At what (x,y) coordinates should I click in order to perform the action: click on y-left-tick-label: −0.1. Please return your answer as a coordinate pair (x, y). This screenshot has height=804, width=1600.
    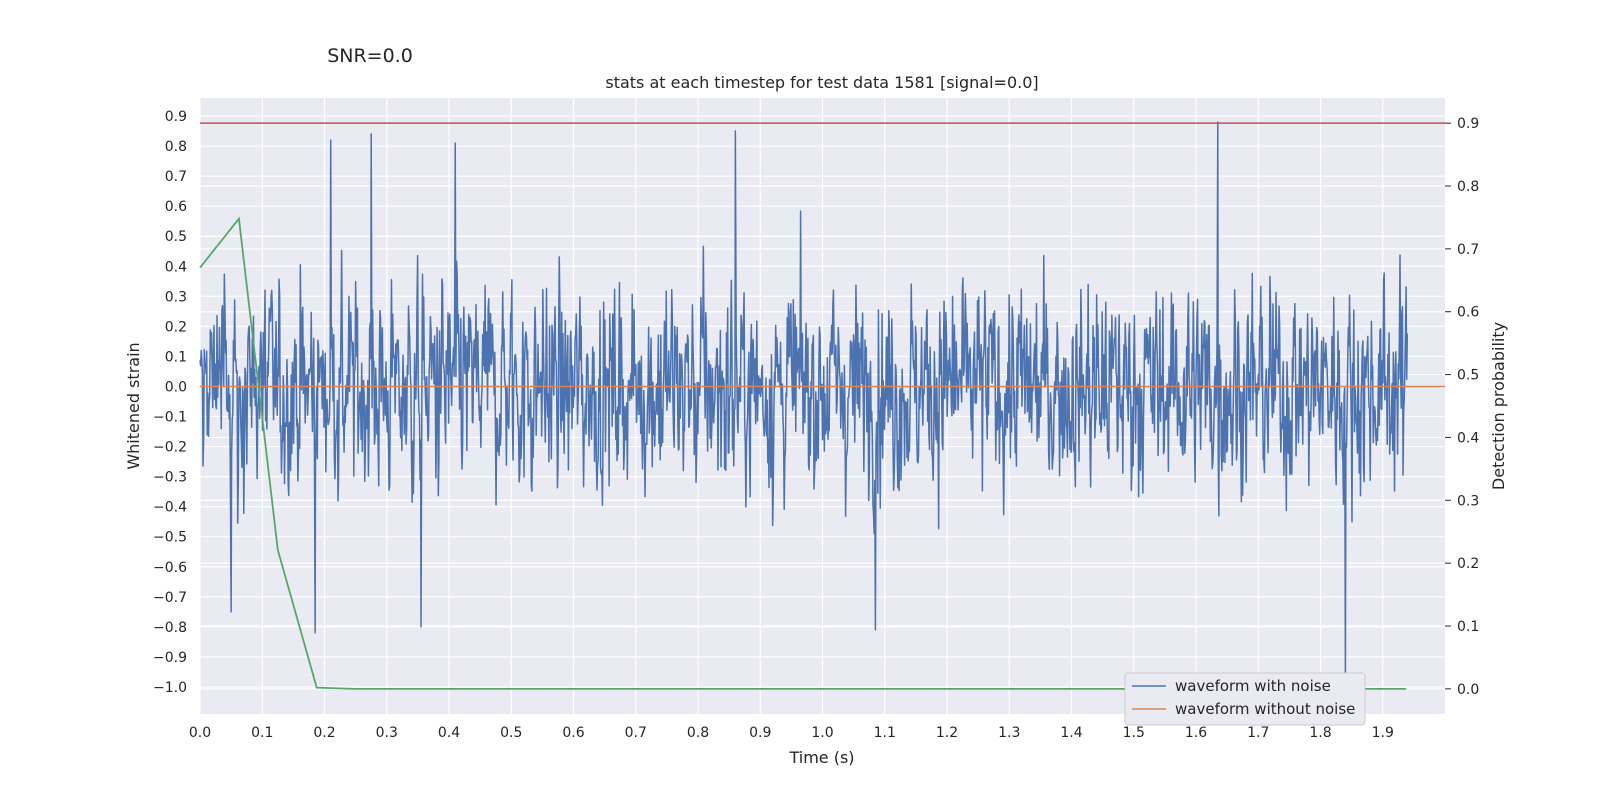
    Looking at the image, I should click on (170, 418).